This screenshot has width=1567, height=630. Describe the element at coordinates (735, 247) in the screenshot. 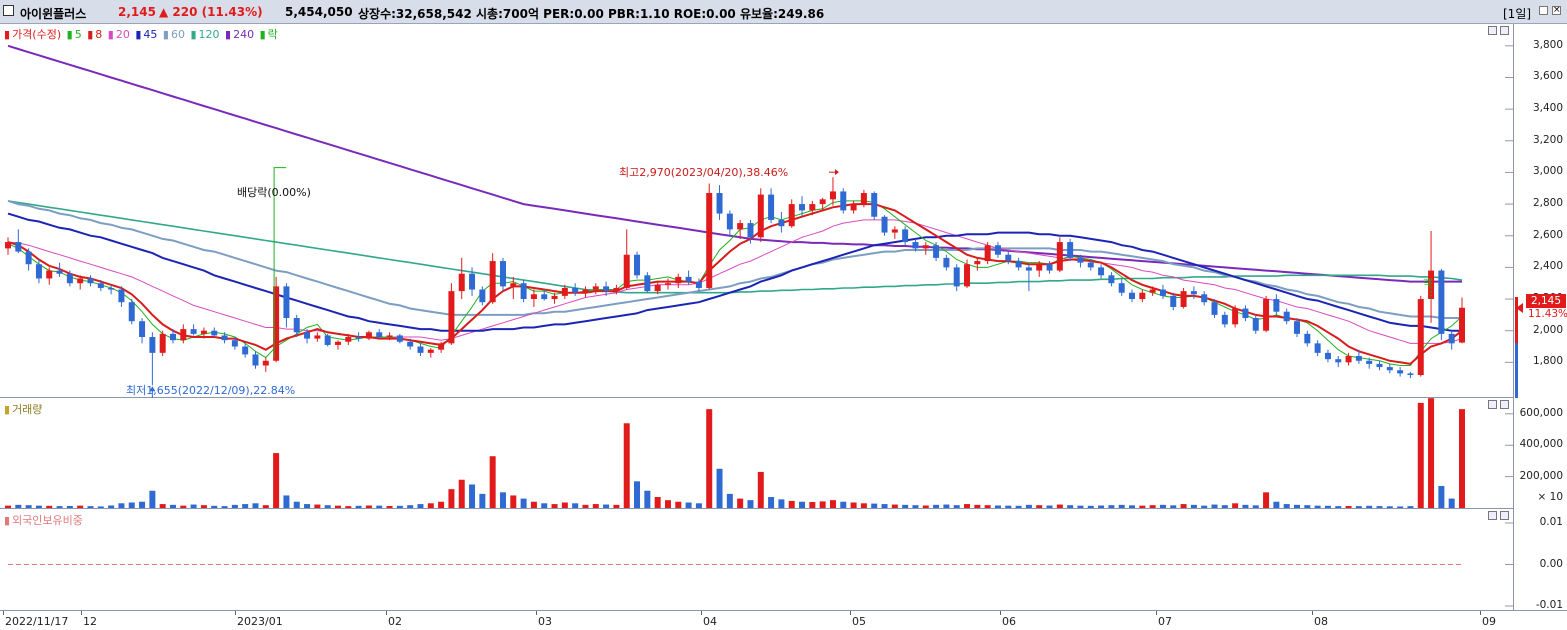

I see `ma120-line` at that location.